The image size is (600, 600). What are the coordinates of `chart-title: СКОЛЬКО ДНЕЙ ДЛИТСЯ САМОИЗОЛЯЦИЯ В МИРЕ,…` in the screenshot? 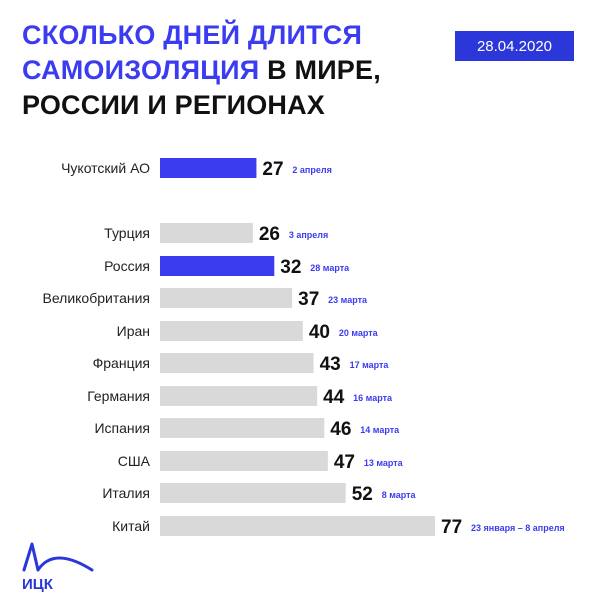 It's located at (201, 70).